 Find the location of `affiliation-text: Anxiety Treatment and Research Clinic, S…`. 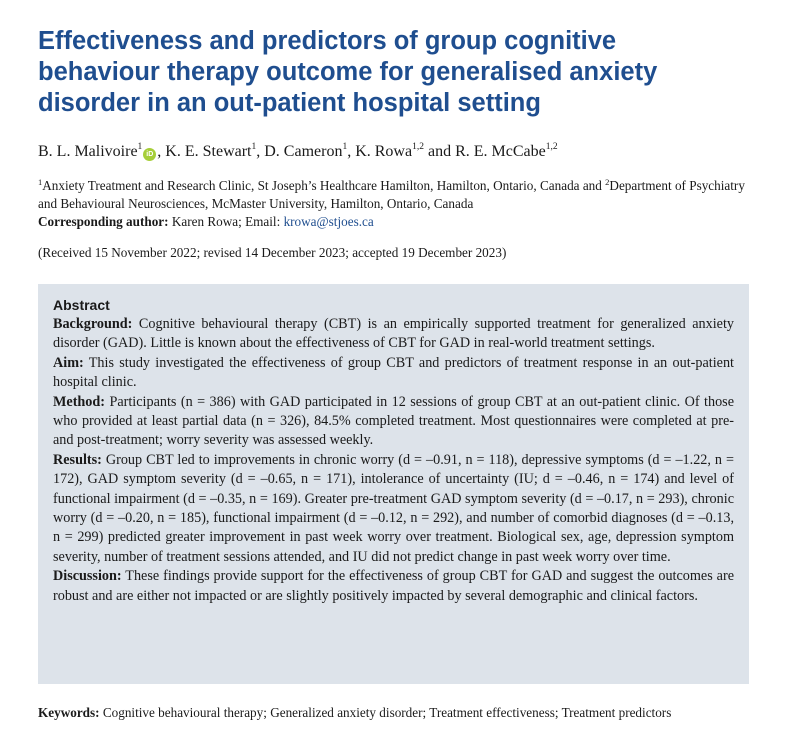

affiliation-text: Anxiety Treatment and Research Clinic, S… is located at coordinates (324, 185).